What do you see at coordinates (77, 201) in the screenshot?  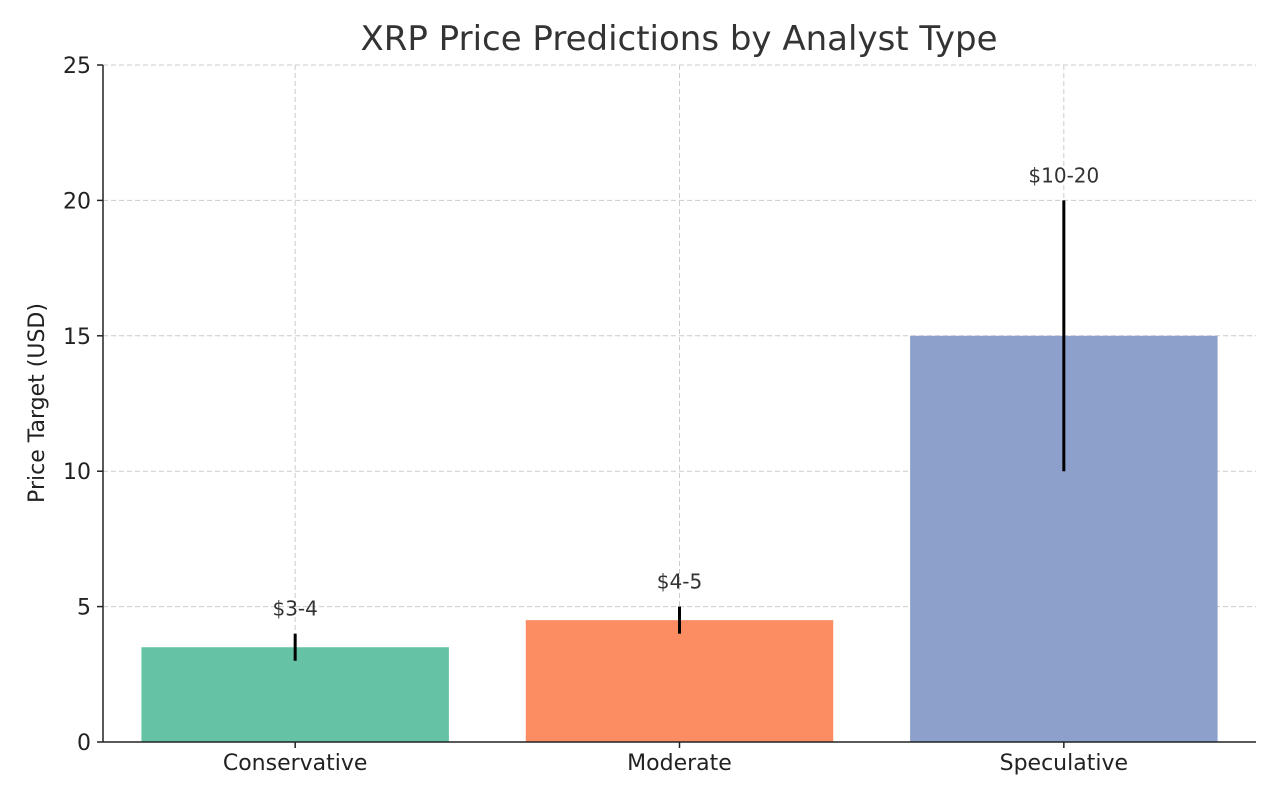 I see `y-tick-label: 20` at bounding box center [77, 201].